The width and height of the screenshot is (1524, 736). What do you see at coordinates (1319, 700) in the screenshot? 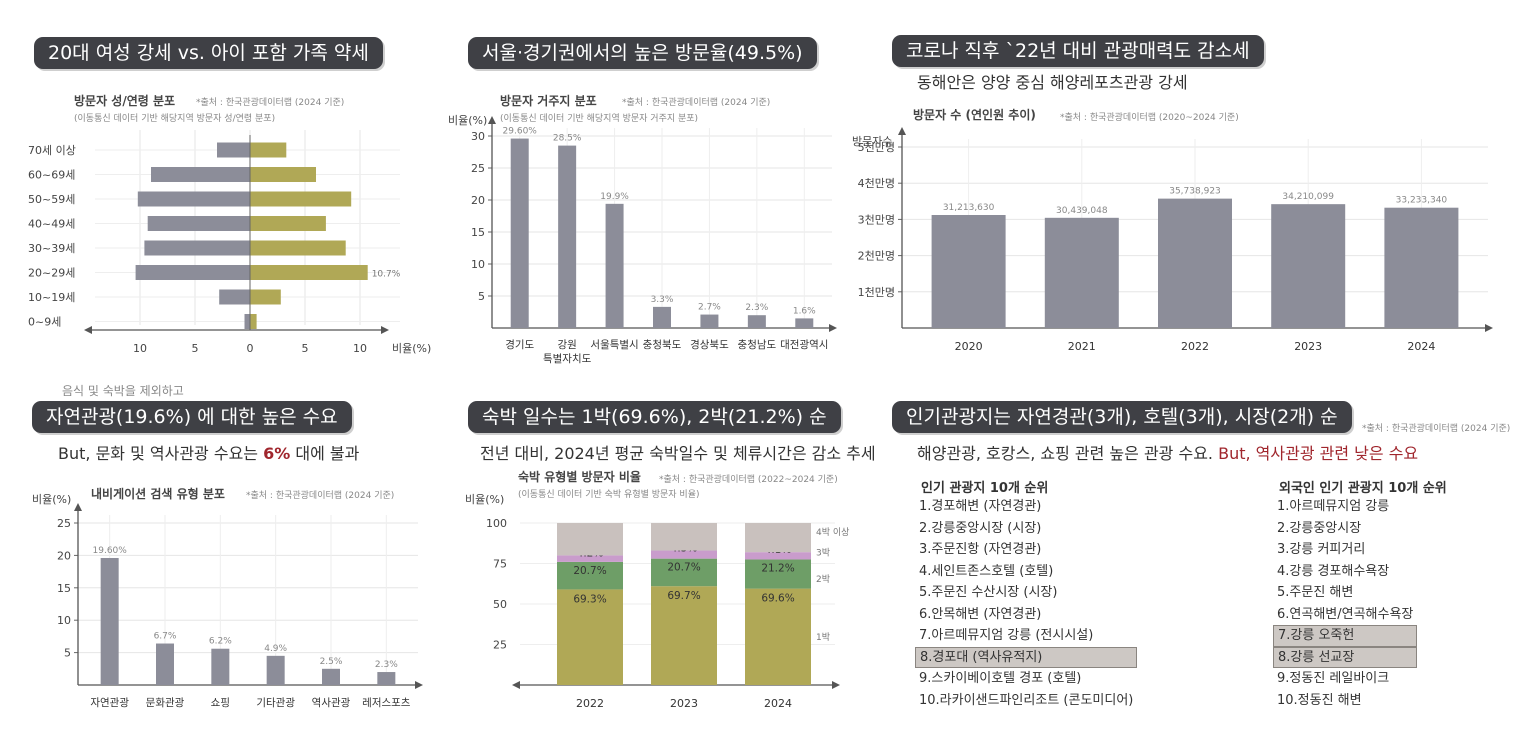
I see `ranking-foreign-item-10: 10.정동진 해변` at bounding box center [1319, 700].